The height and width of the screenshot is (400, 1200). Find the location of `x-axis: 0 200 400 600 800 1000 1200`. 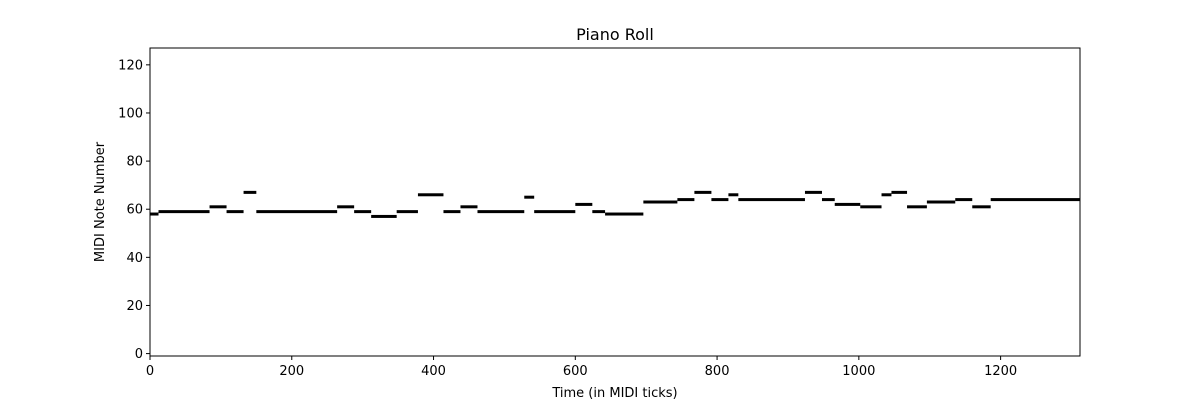

x-axis: 0 200 400 600 800 1000 1200 is located at coordinates (581, 367).